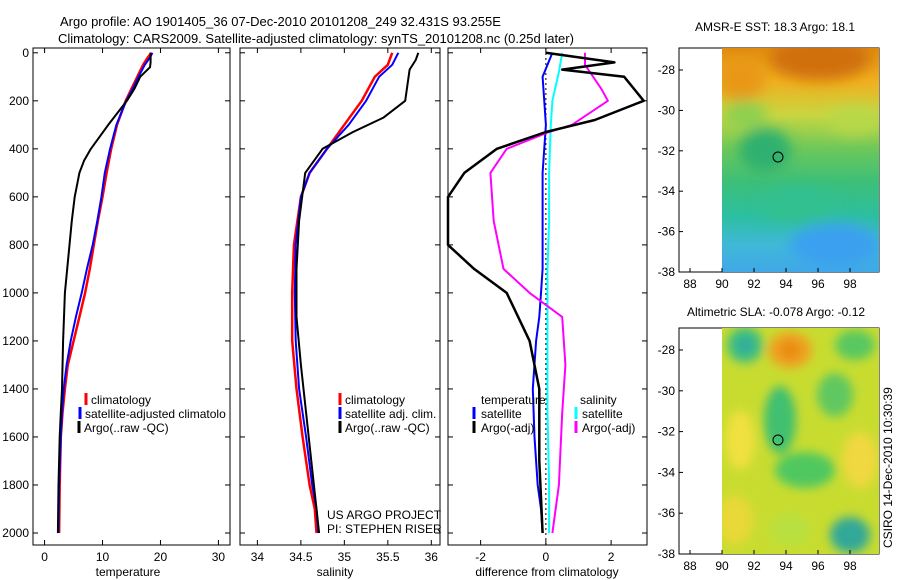  I want to click on y-tick-label: 0, so click(25, 53).